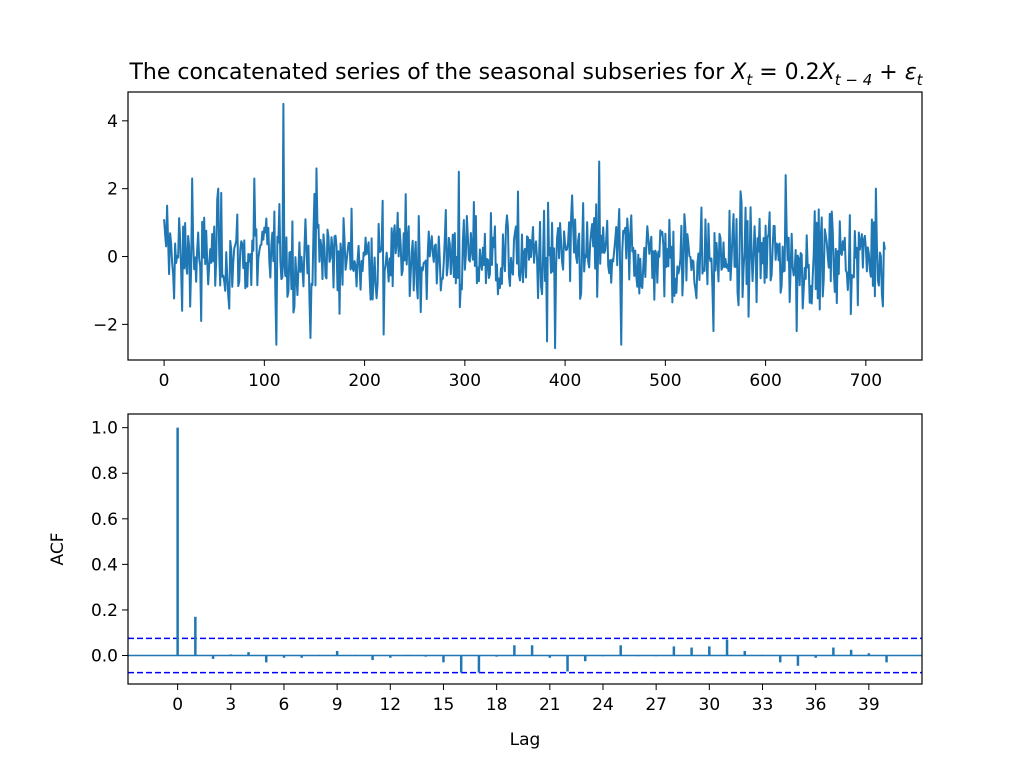 The height and width of the screenshot is (768, 1024). What do you see at coordinates (497, 705) in the screenshot?
I see `acf-xtick-label: 18` at bounding box center [497, 705].